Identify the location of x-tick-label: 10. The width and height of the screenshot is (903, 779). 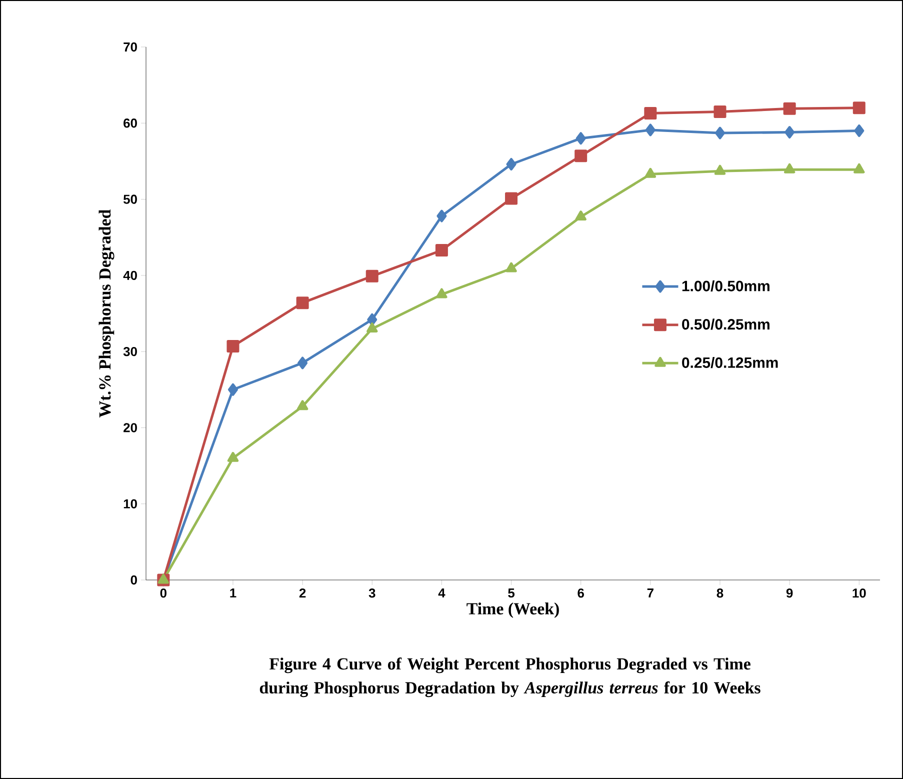
(859, 593).